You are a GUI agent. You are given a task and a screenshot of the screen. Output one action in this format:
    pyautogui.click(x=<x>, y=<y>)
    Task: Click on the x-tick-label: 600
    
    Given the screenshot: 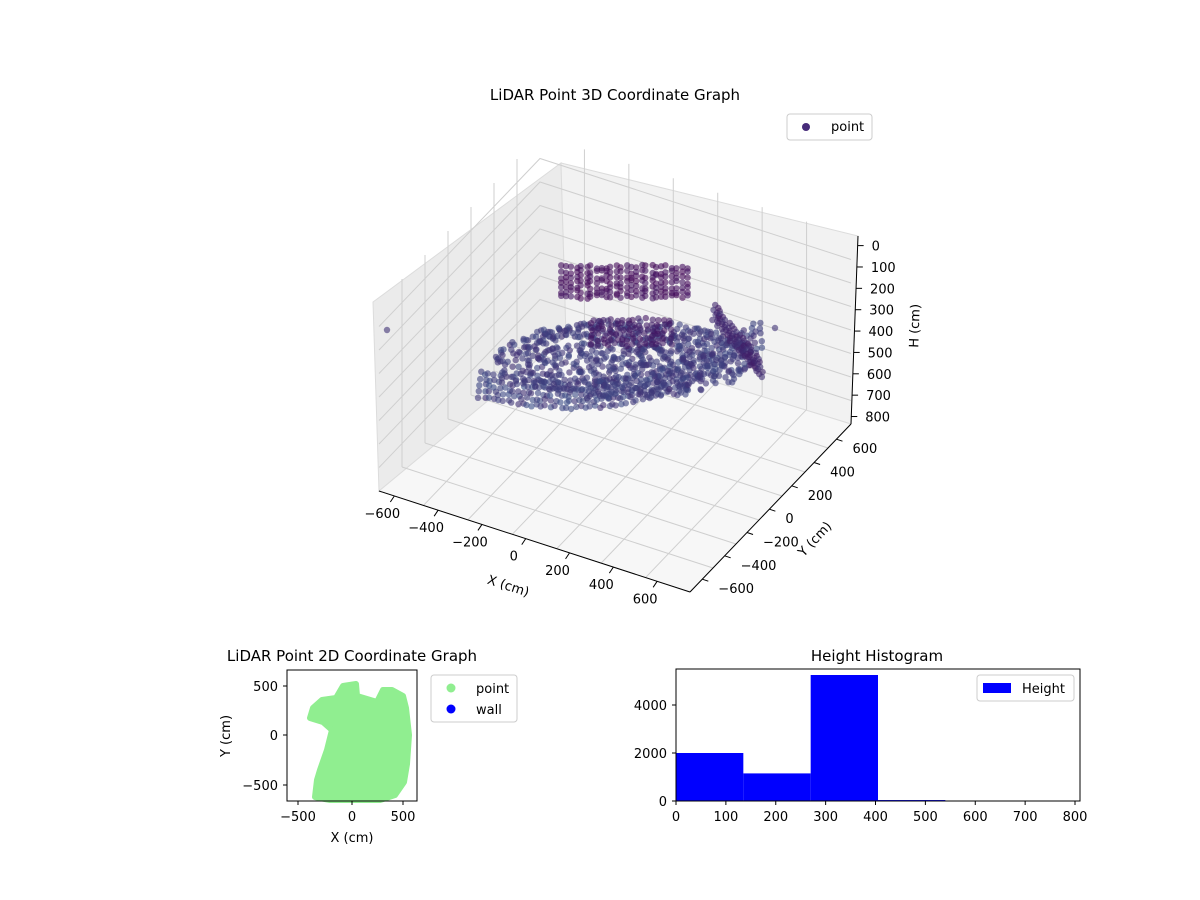 What is the action you would take?
    pyautogui.click(x=645, y=599)
    